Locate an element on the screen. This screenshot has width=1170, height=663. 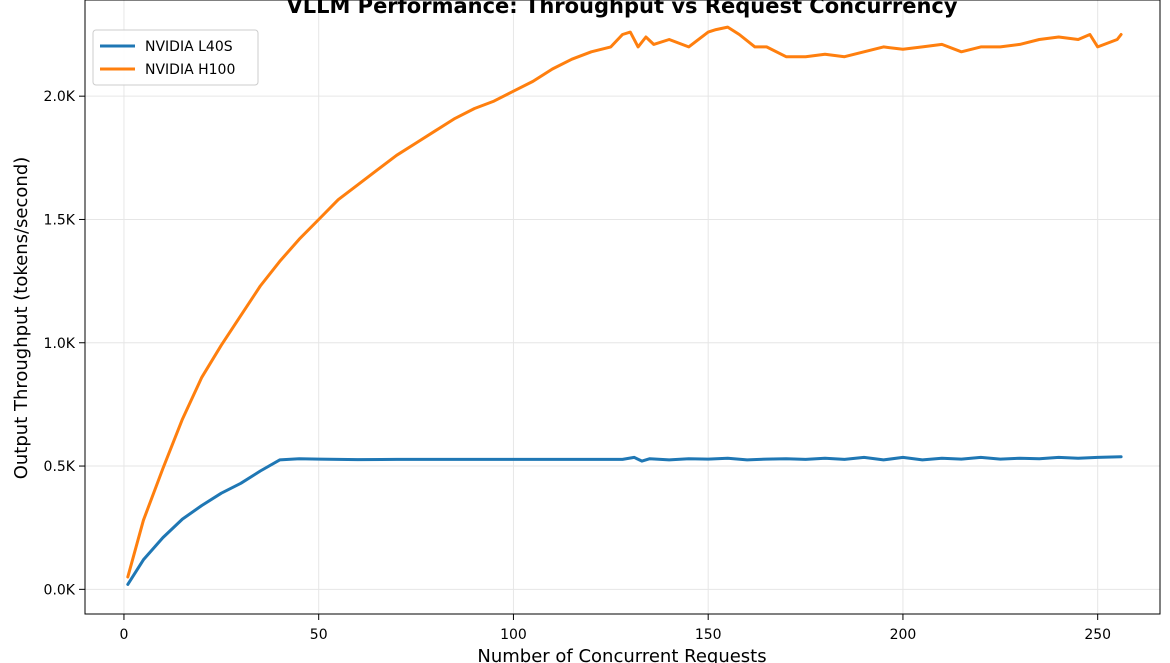
y-axis-label: Output Throughput (tokens/second) is located at coordinates (21, 318).